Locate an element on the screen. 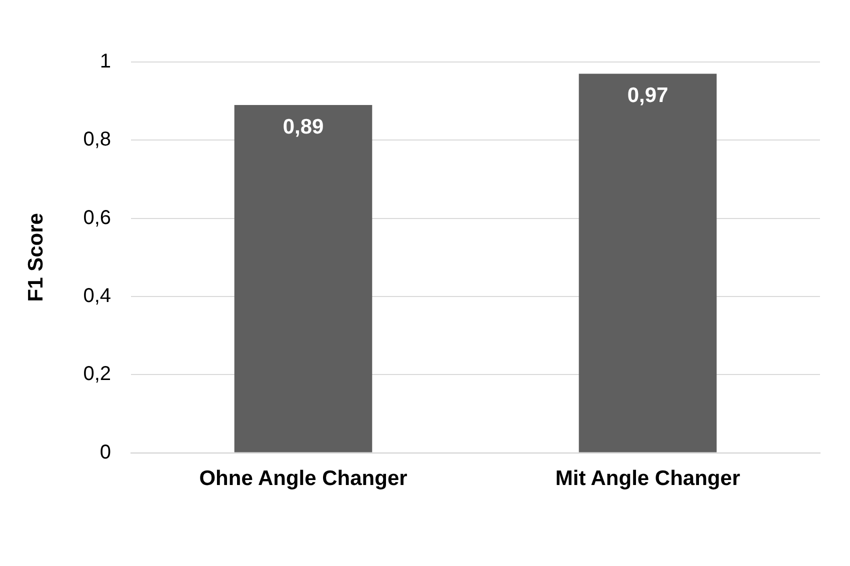 This screenshot has width=850, height=566. y-axis-title: F1 Score is located at coordinates (36, 257).